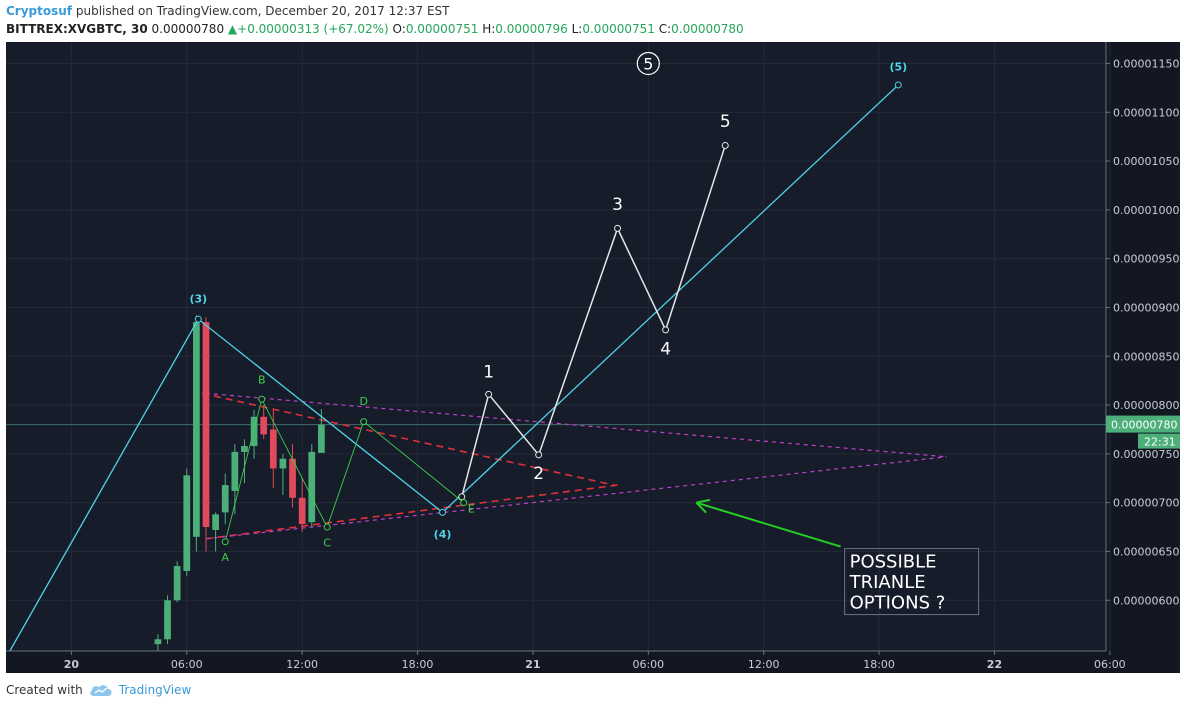  I want to click on high-value: 0.00000796, so click(531, 29).